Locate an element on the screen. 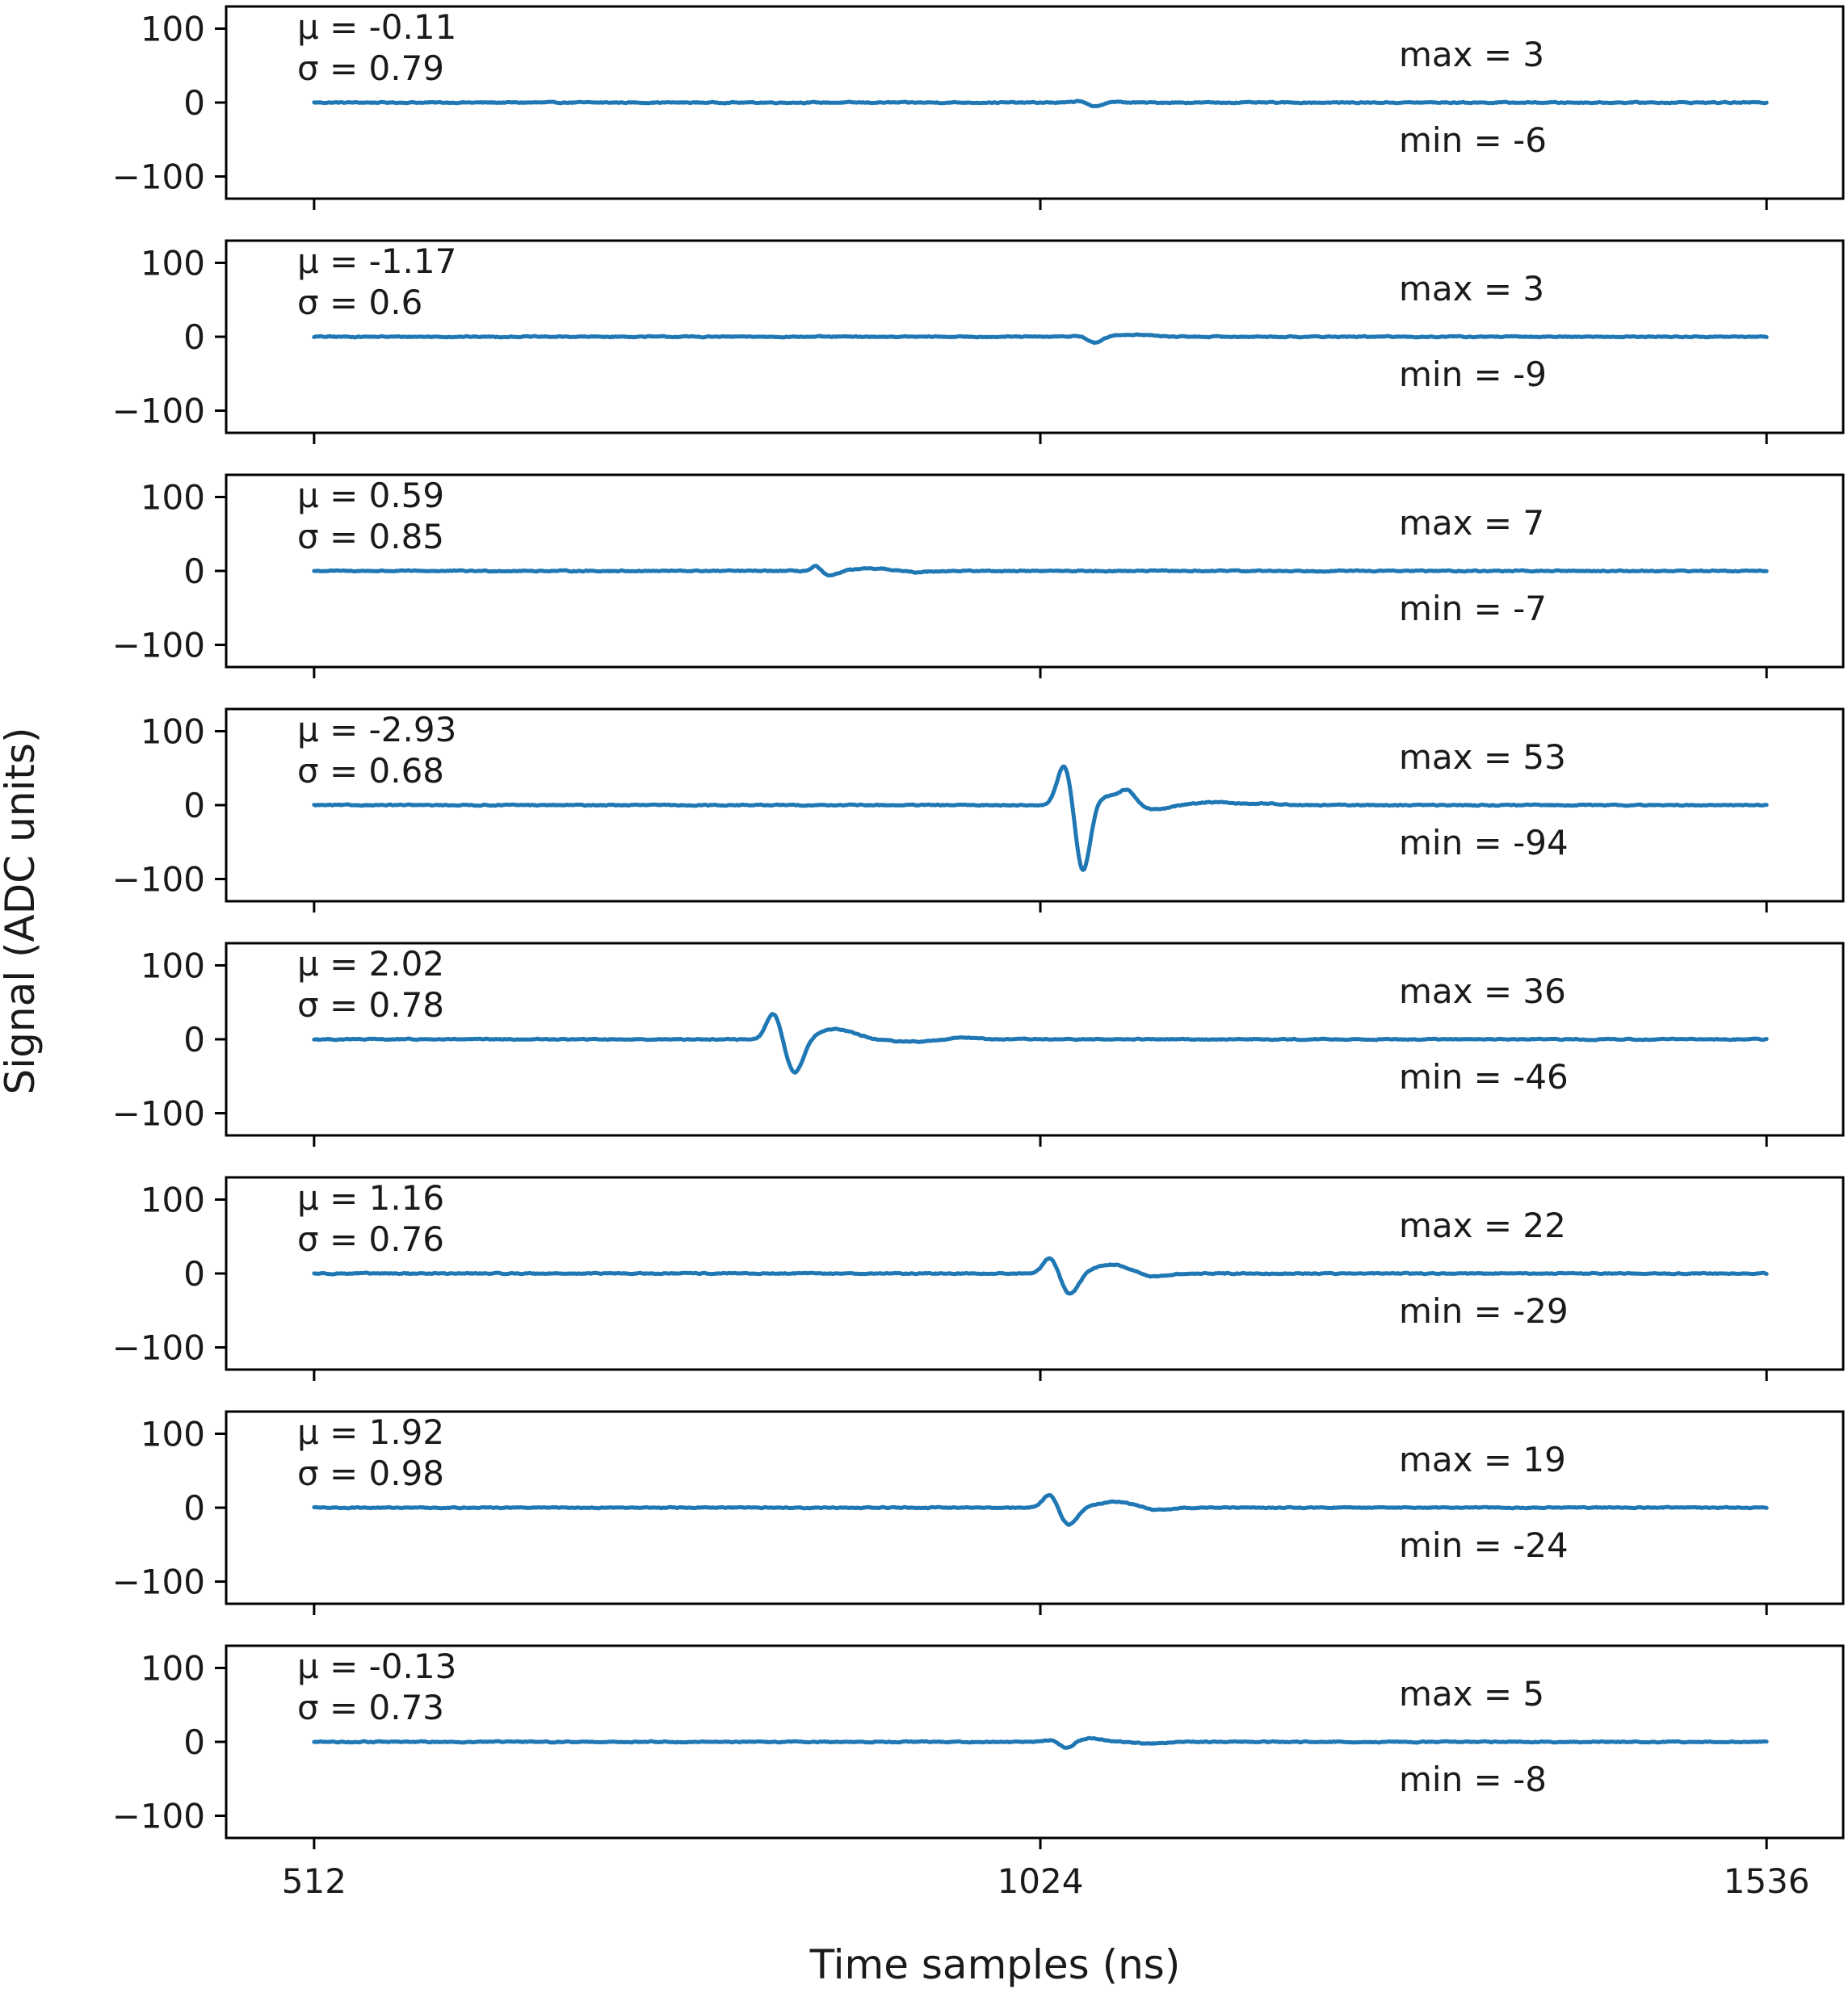  max-label: max = 19 is located at coordinates (1483, 1459).